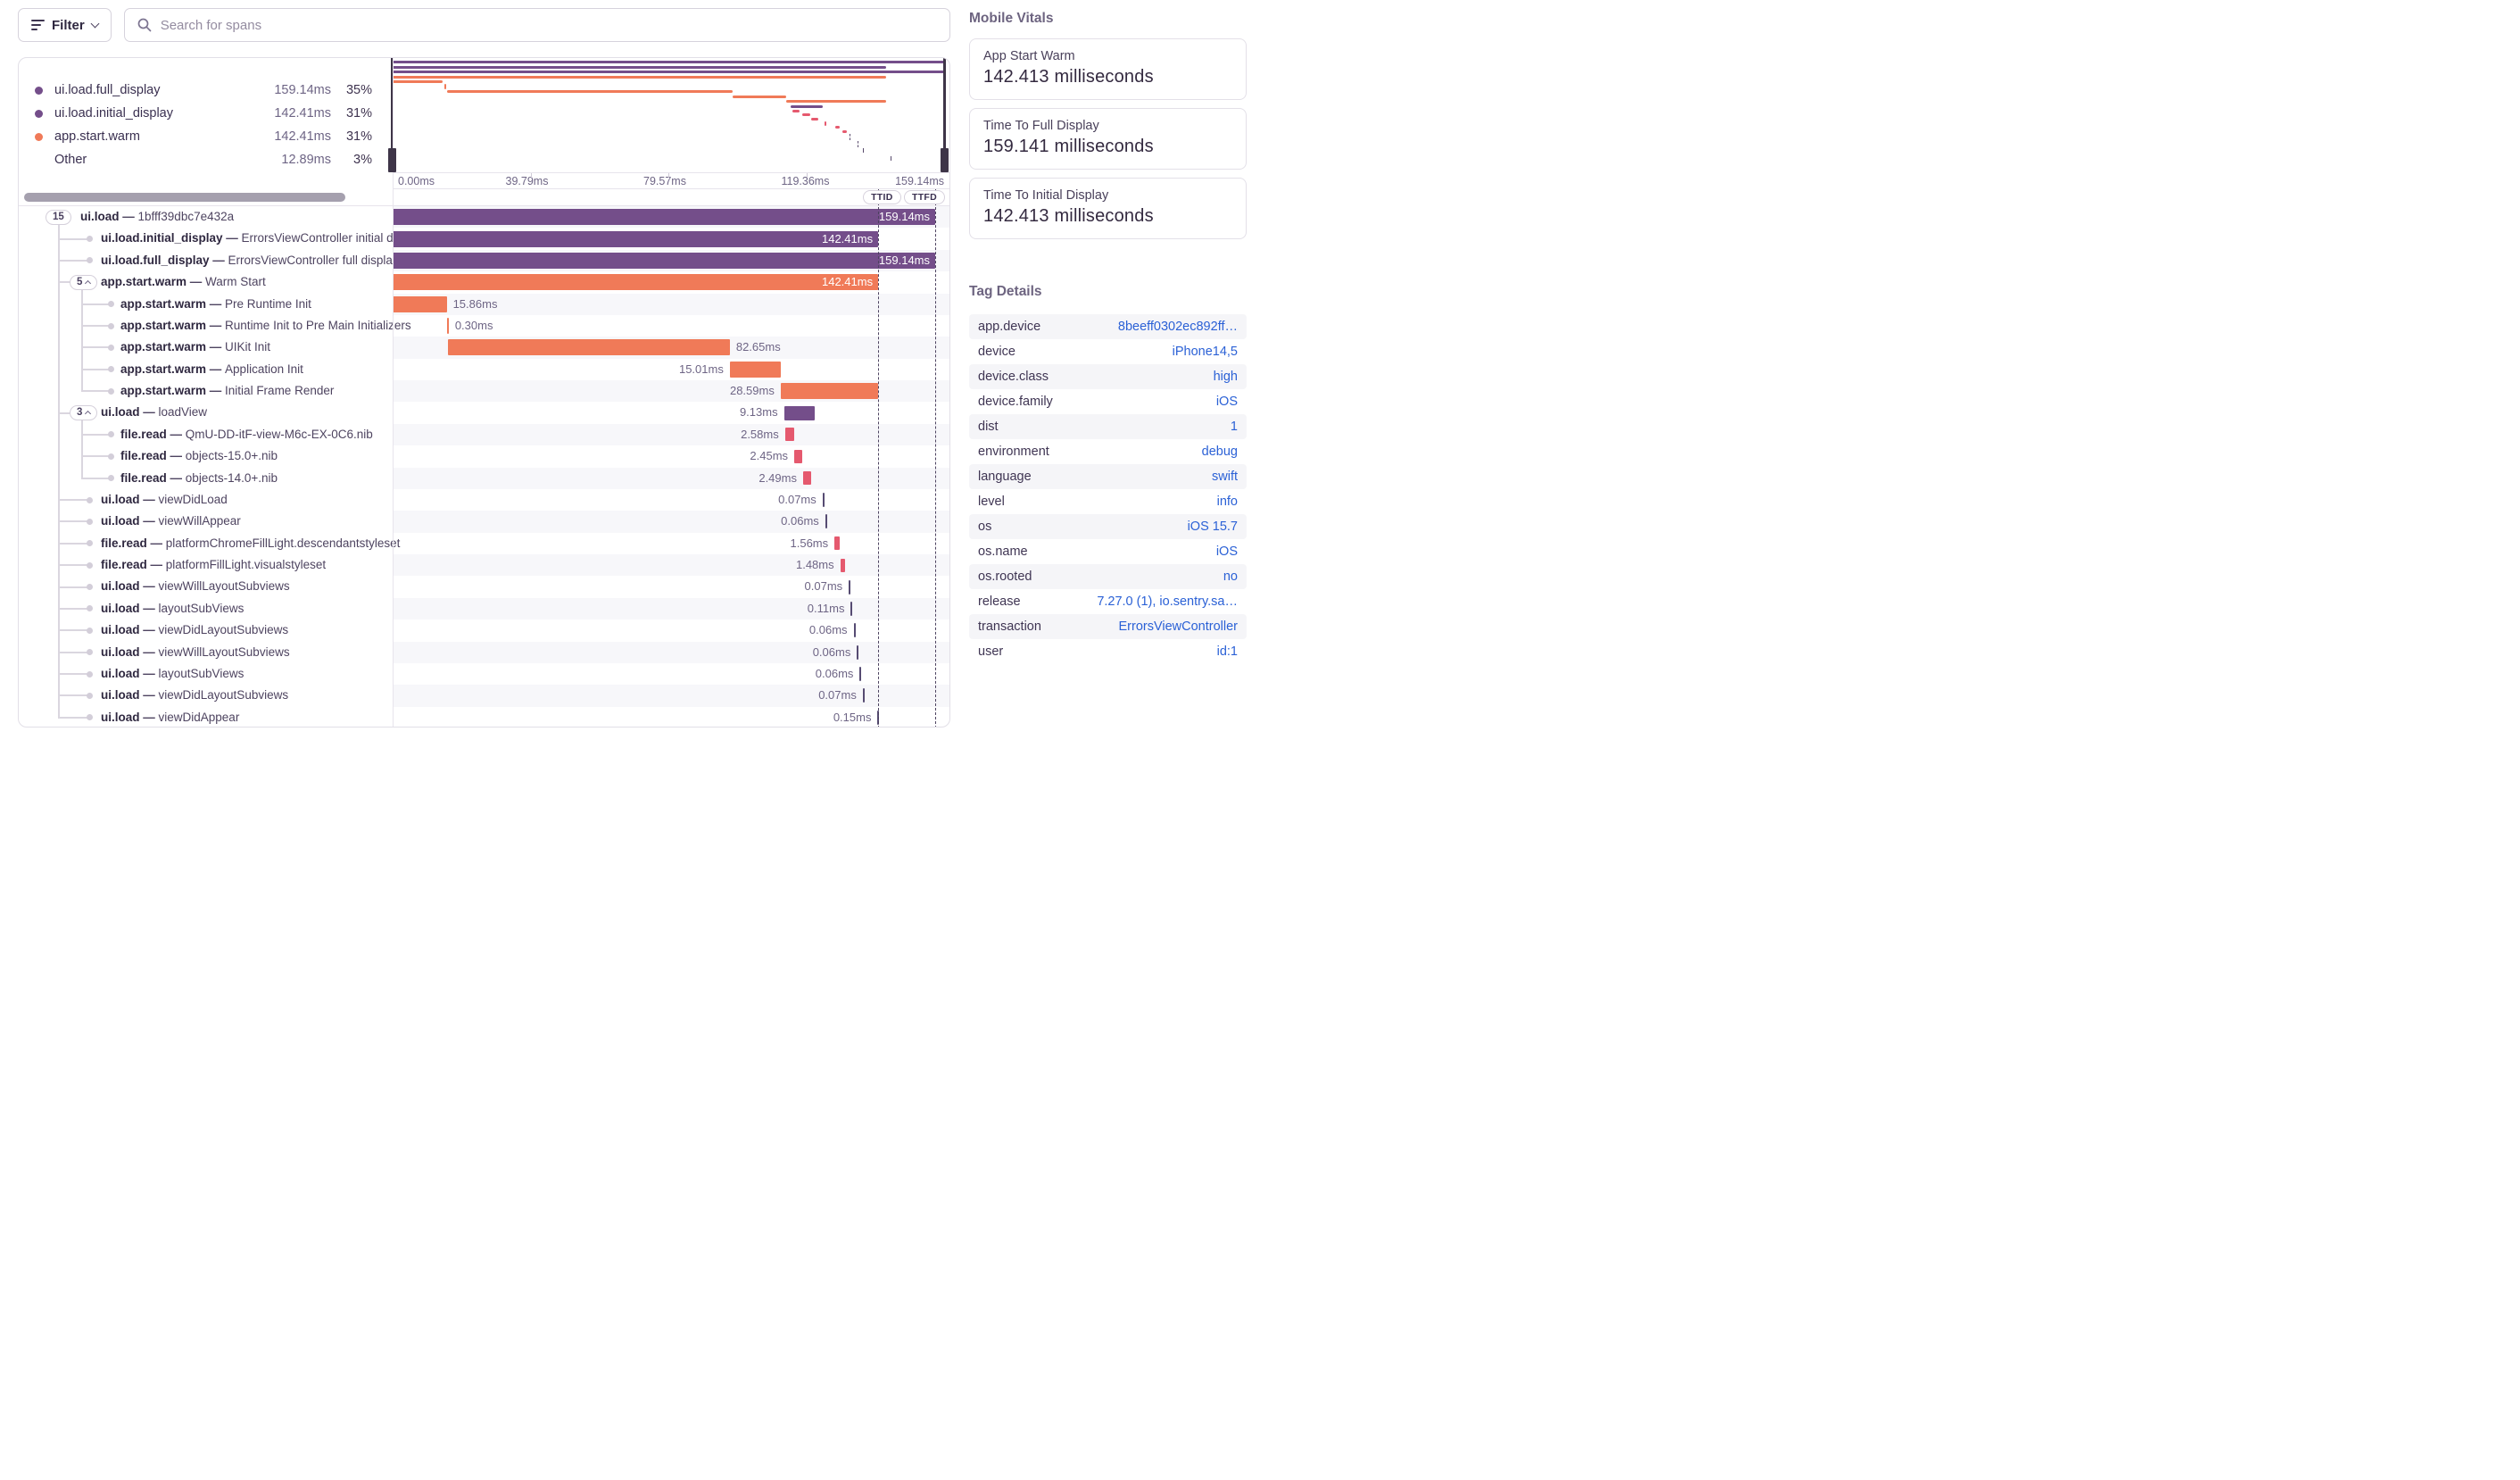  Describe the element at coordinates (1178, 626) in the screenshot. I see `tag-value-link: ErrorsViewController` at that location.